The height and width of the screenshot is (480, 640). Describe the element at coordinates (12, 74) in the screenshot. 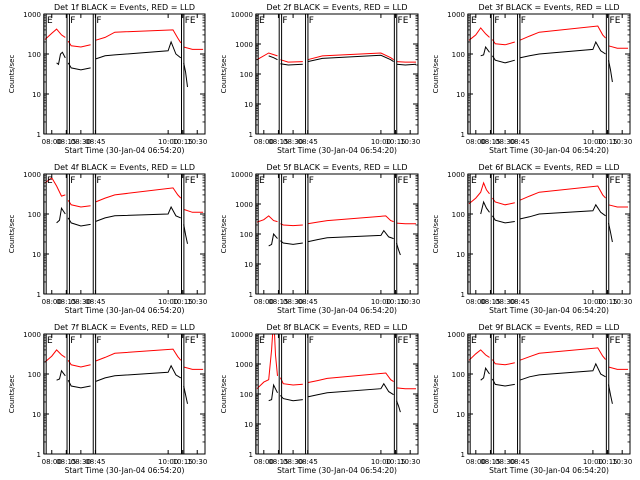

I see `y-axis-label: Counts/sec` at that location.